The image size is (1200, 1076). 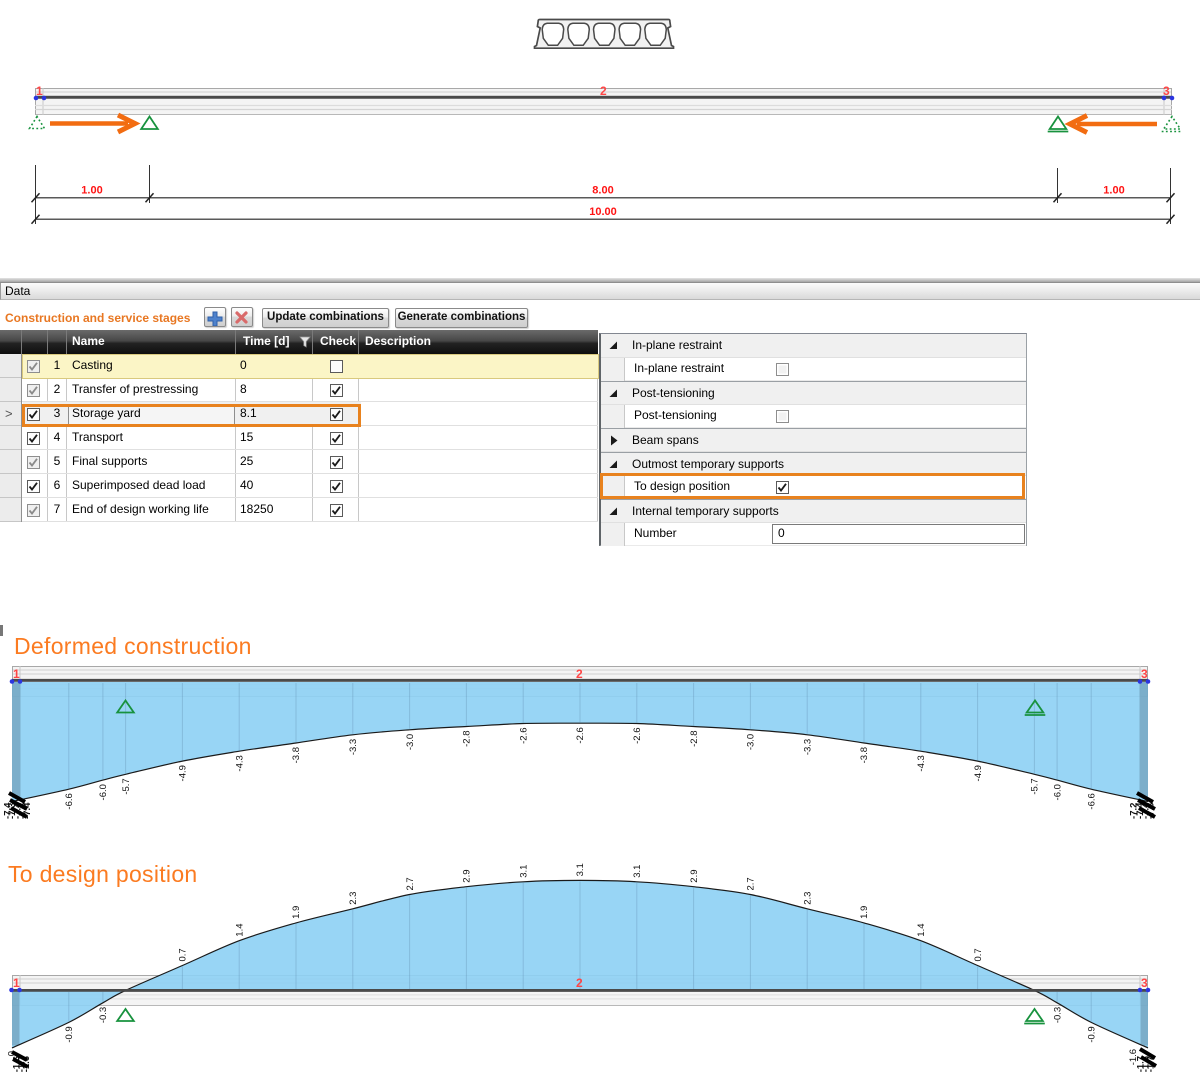 What do you see at coordinates (1141, 1064) in the screenshot?
I see `svg-text: -1.7` at bounding box center [1141, 1064].